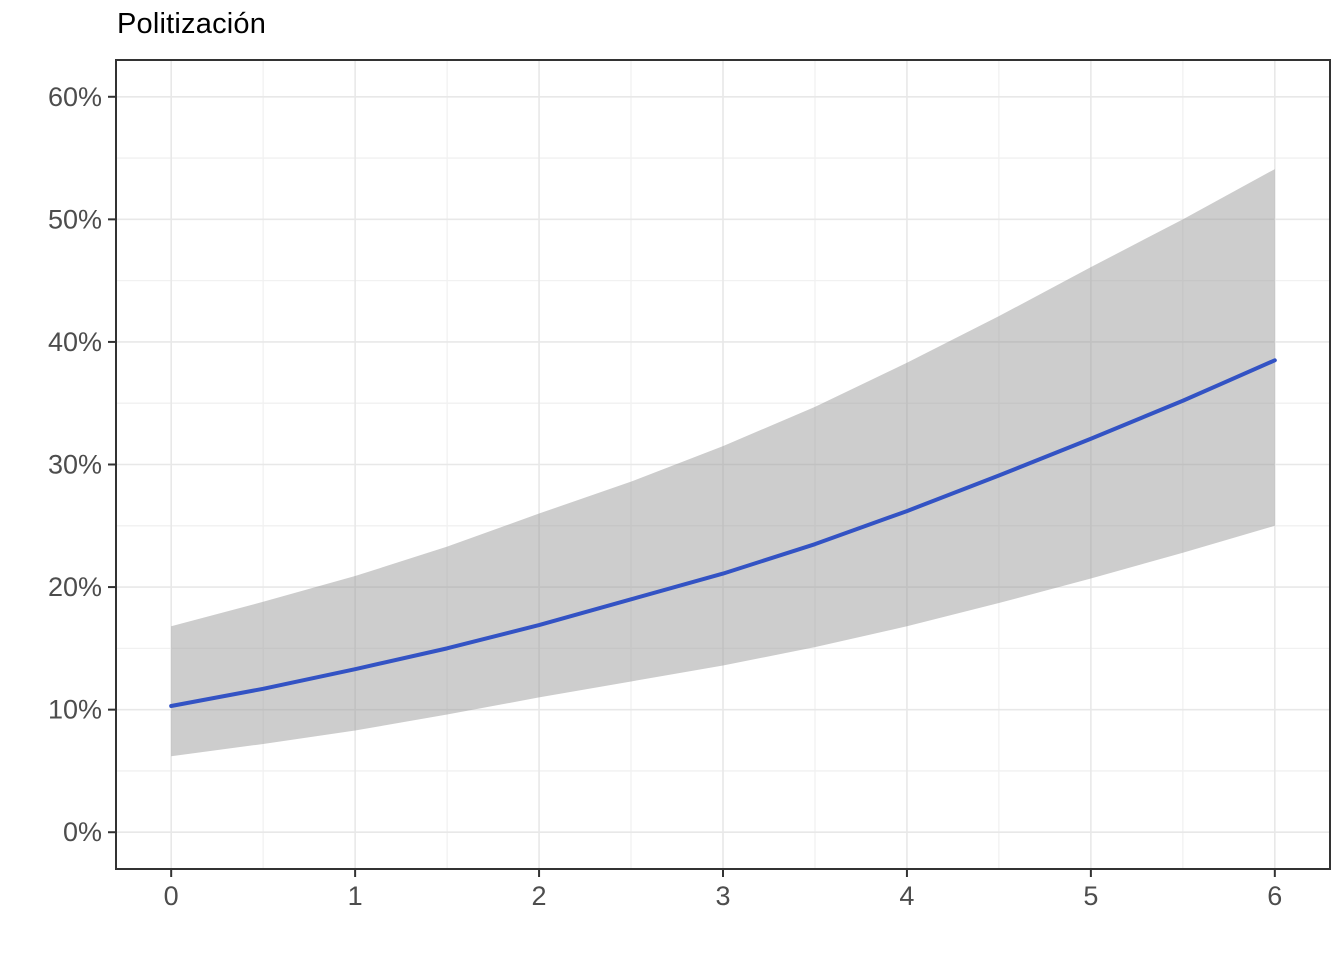 The image size is (1344, 960). Describe the element at coordinates (192, 24) in the screenshot. I see `plot-title: Politización` at that location.